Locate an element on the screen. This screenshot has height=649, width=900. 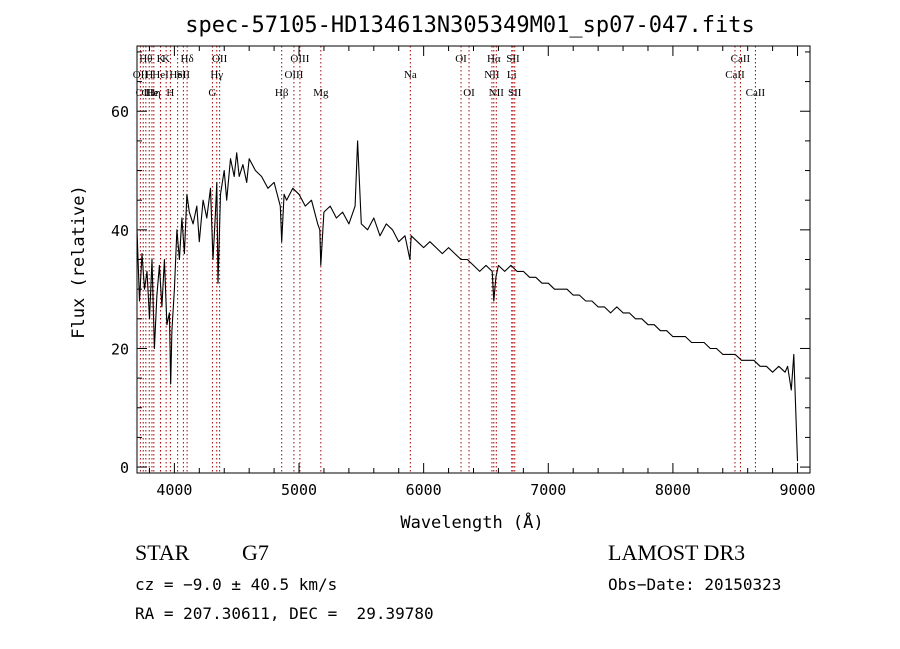
ra-dec-coordinates: RA = 207.30611, DEC = 29.39780 is located at coordinates (284, 613).